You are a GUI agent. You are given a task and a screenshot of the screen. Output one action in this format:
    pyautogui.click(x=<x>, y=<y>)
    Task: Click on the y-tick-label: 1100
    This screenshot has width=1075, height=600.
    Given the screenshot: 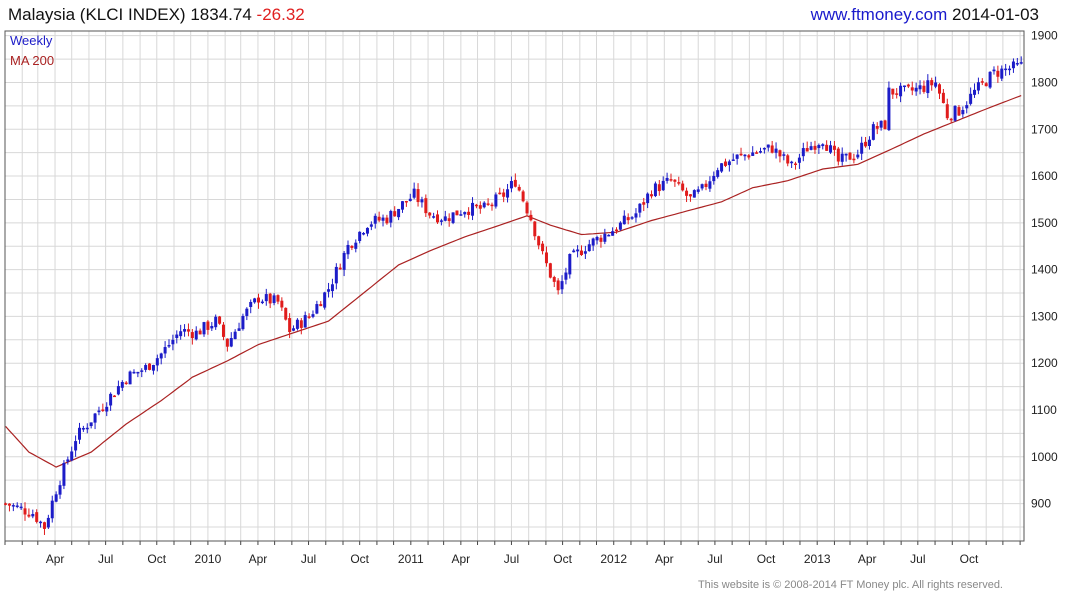 What is the action you would take?
    pyautogui.click(x=1044, y=410)
    